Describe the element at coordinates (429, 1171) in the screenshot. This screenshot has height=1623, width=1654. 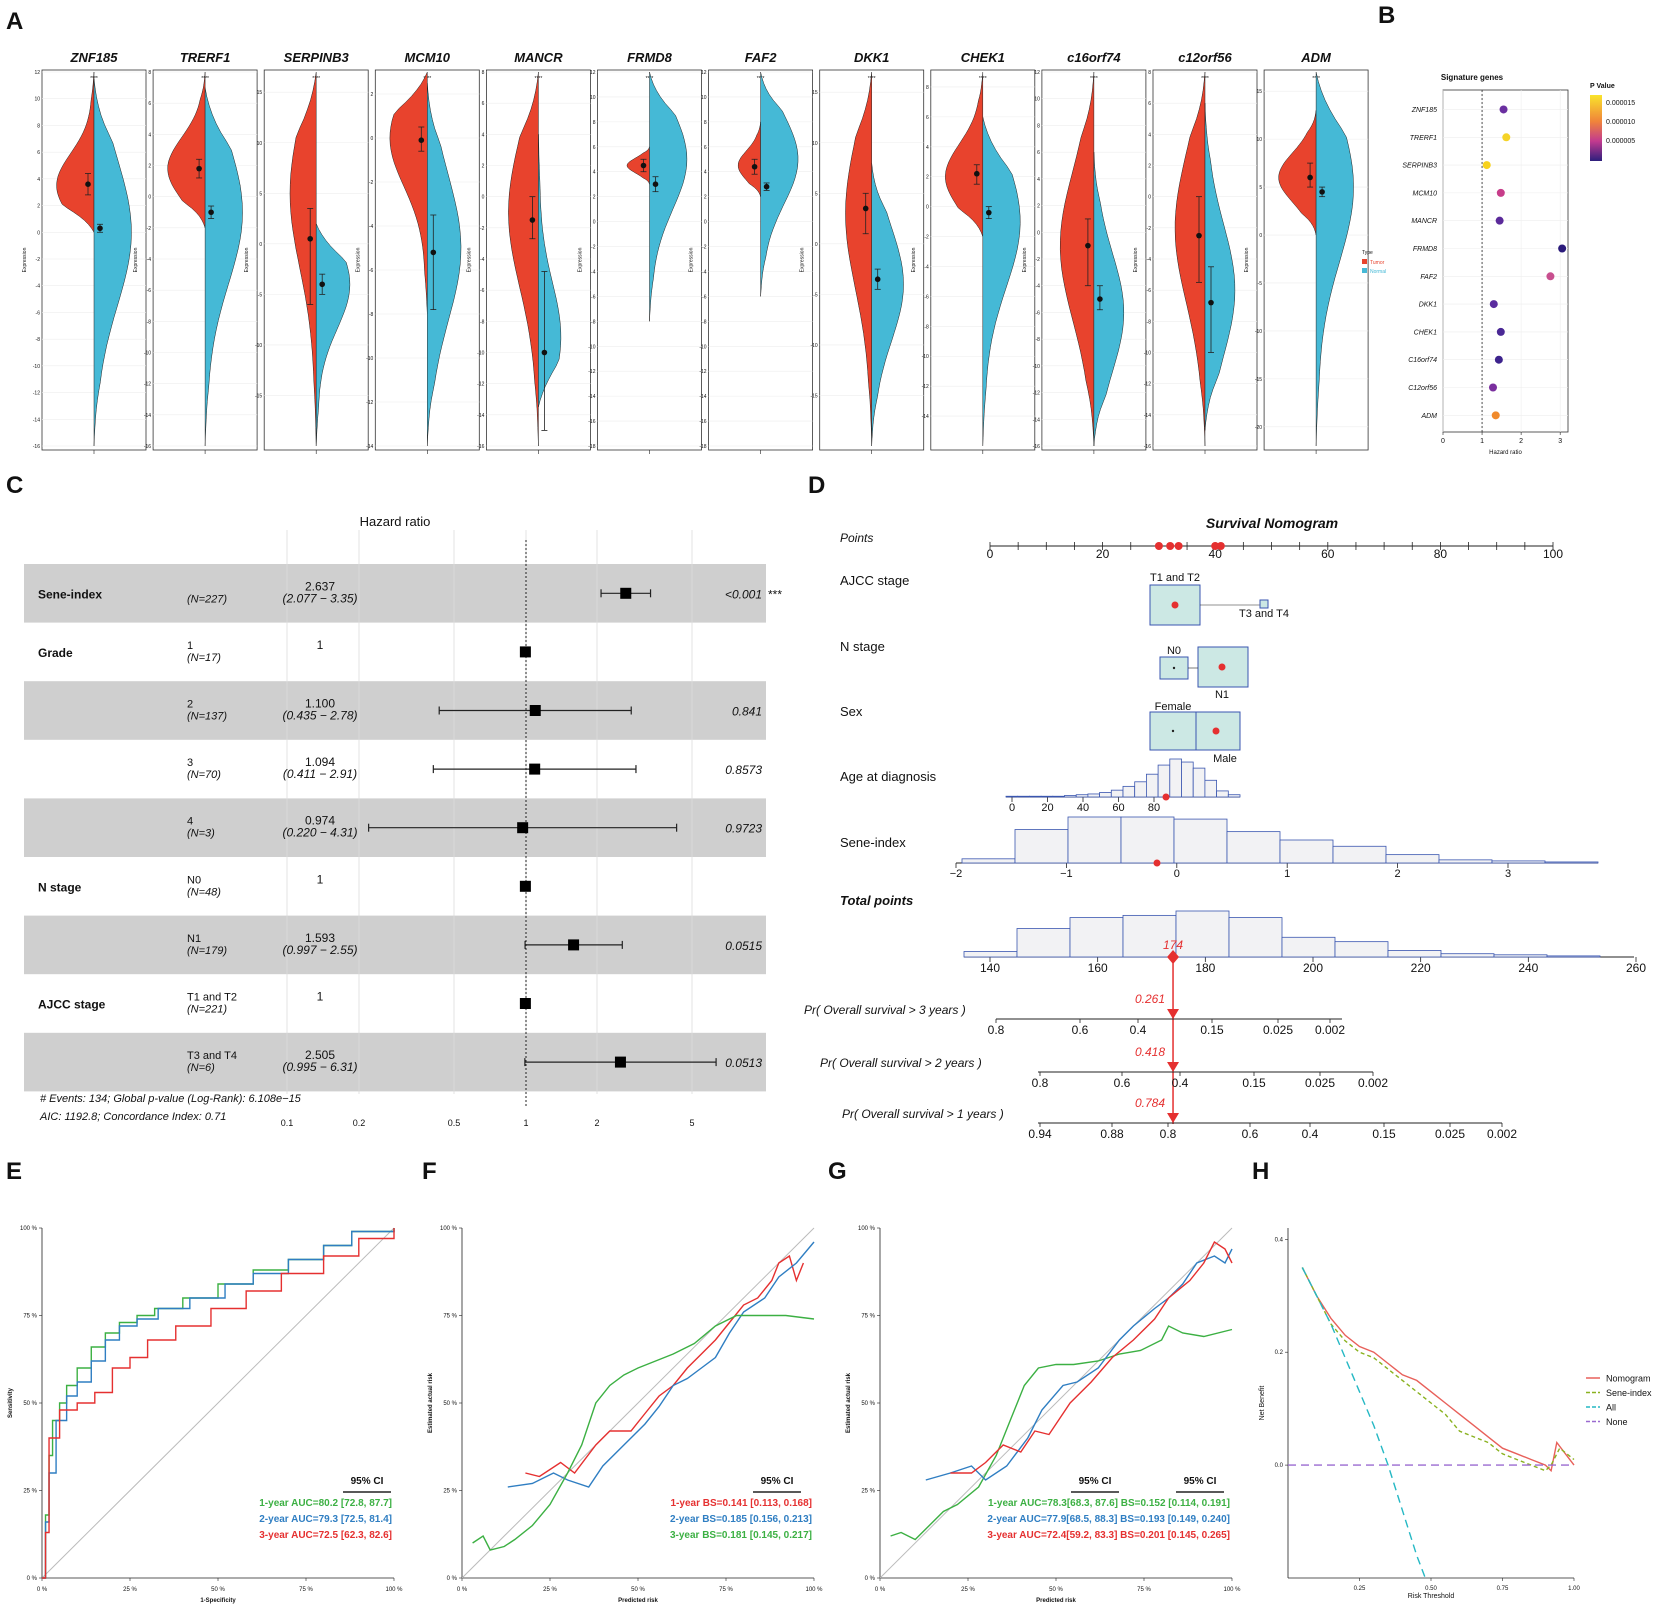
I see `panel-label-f: F` at that location.